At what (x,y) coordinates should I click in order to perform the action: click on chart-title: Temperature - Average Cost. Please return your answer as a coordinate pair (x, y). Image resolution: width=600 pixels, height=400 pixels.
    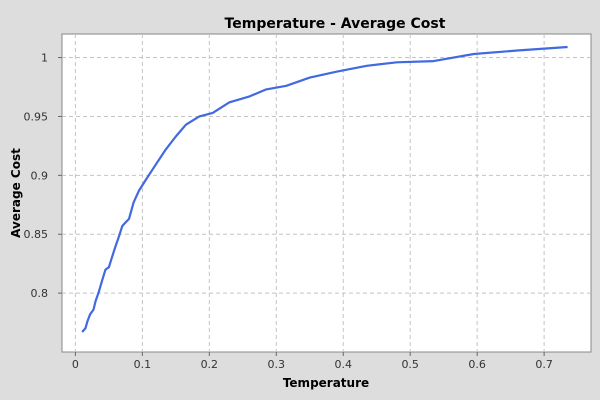
    Looking at the image, I should click on (335, 24).